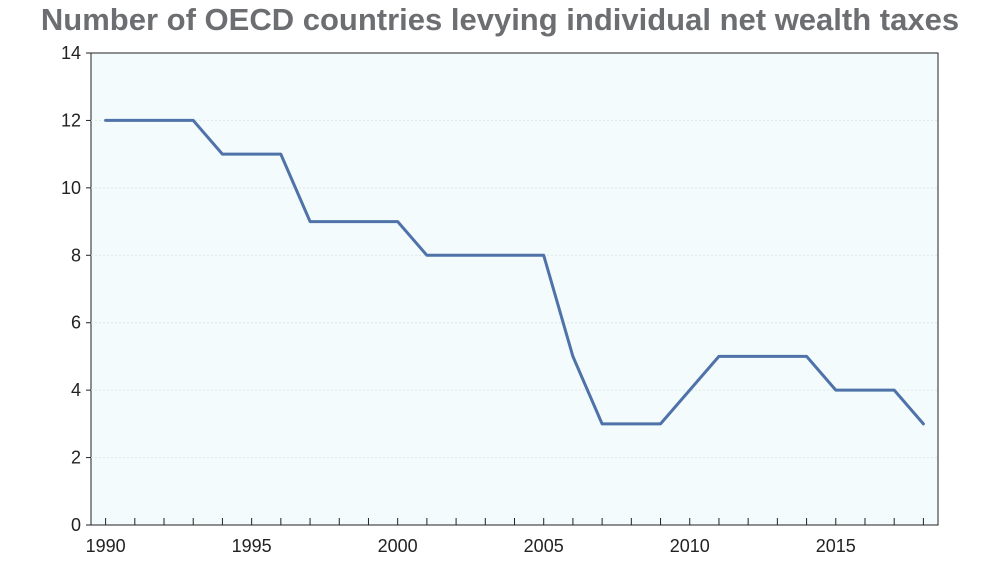 Image resolution: width=1000 pixels, height=563 pixels. Describe the element at coordinates (76, 289) in the screenshot. I see `y-axis: 0 2 4 6 8 10 12 14` at that location.